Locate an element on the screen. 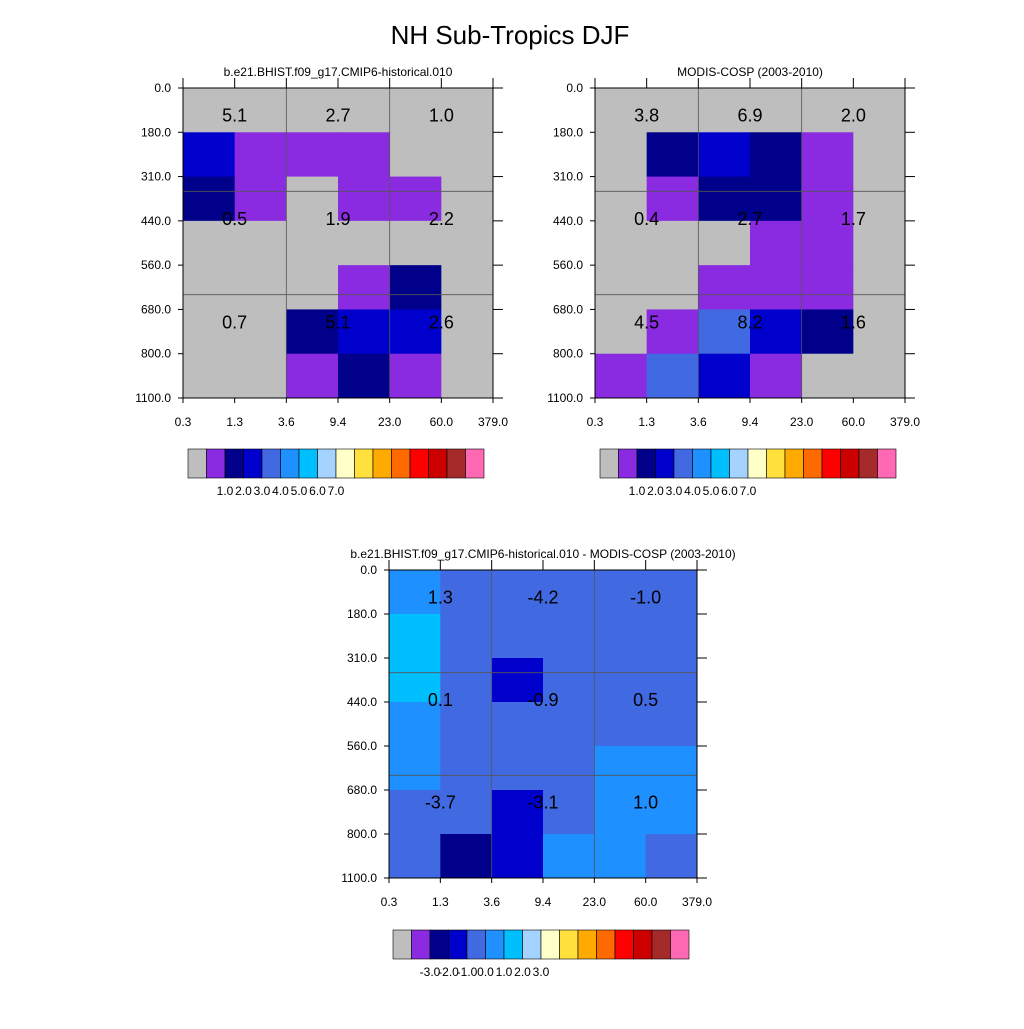 The image size is (1024, 1029). x-tick-label: 1.3 is located at coordinates (646, 422).